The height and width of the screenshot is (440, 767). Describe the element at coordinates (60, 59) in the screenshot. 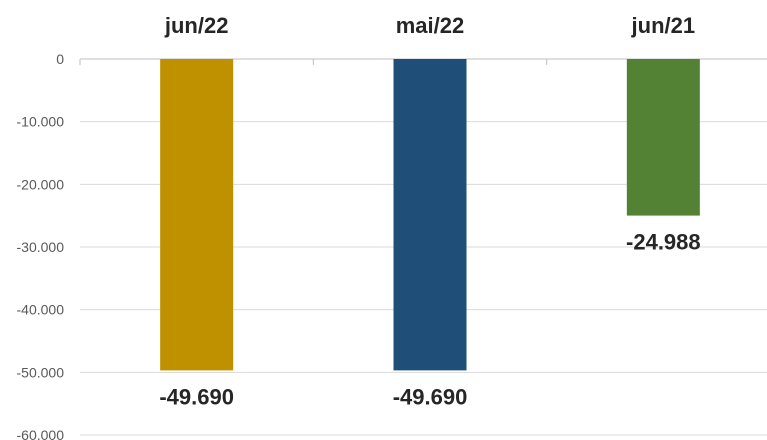

I see `y-tick-label: 0` at that location.